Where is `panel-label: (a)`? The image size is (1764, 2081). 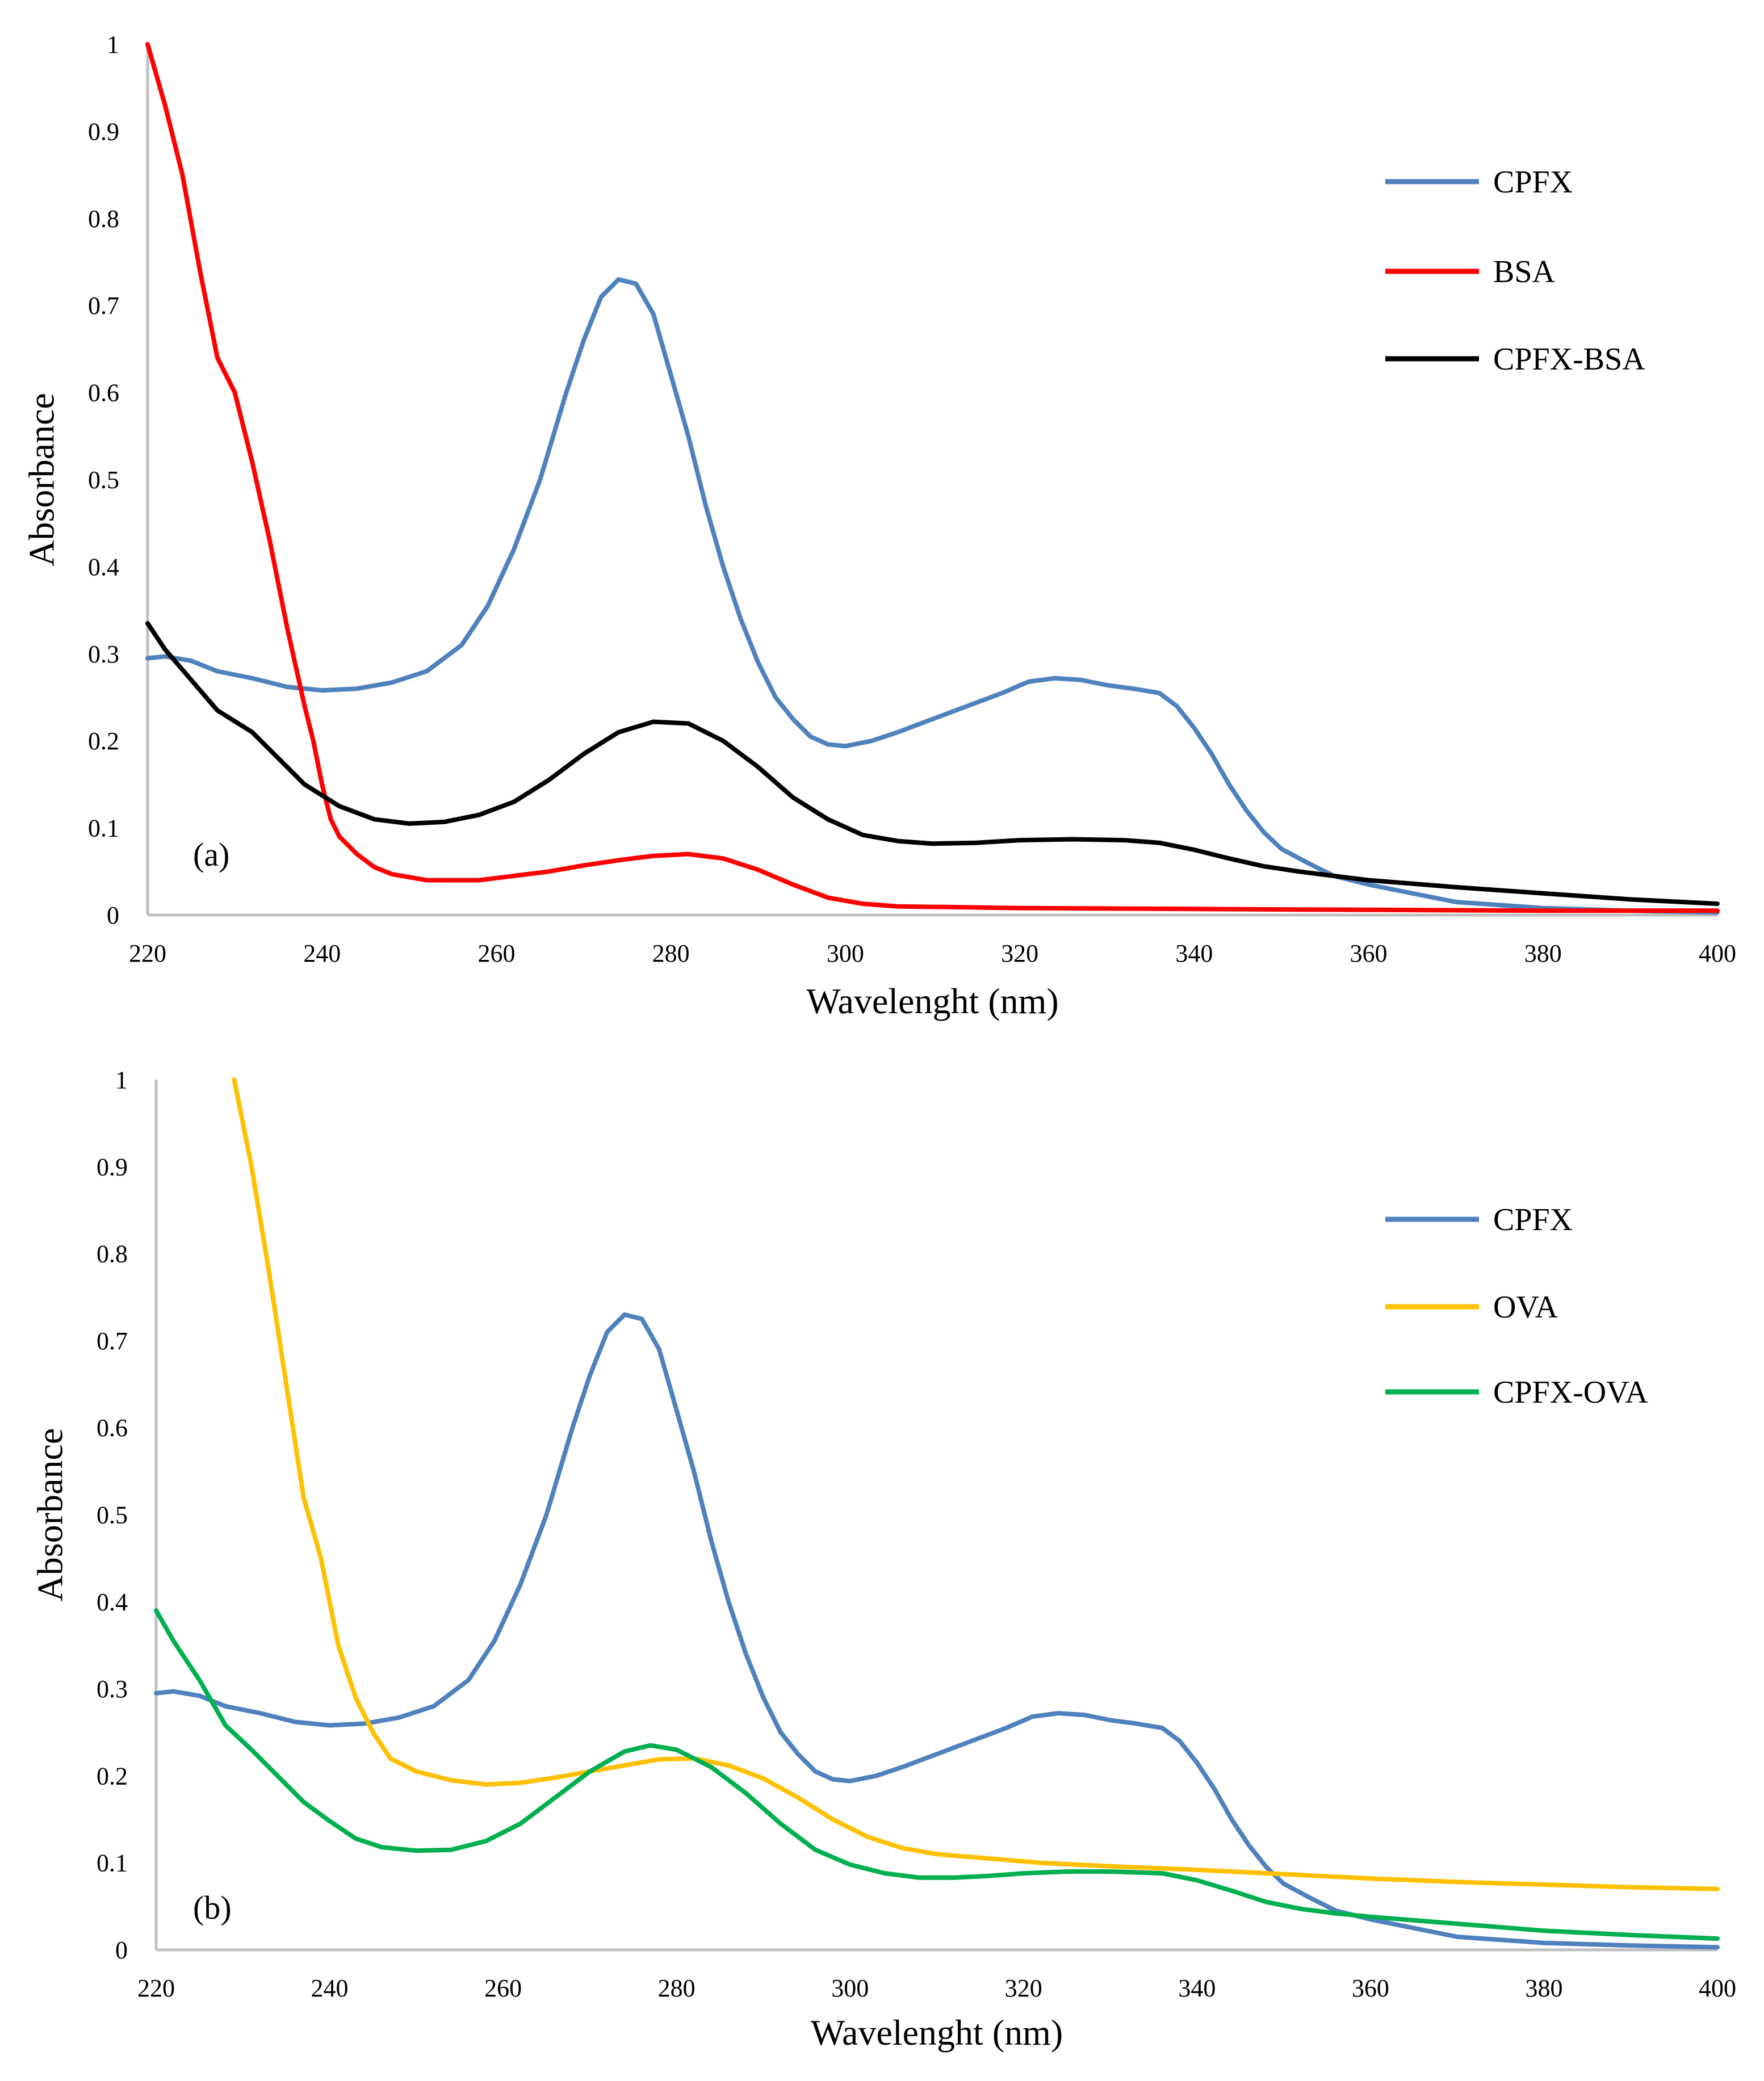
panel-label: (a) is located at coordinates (211, 854).